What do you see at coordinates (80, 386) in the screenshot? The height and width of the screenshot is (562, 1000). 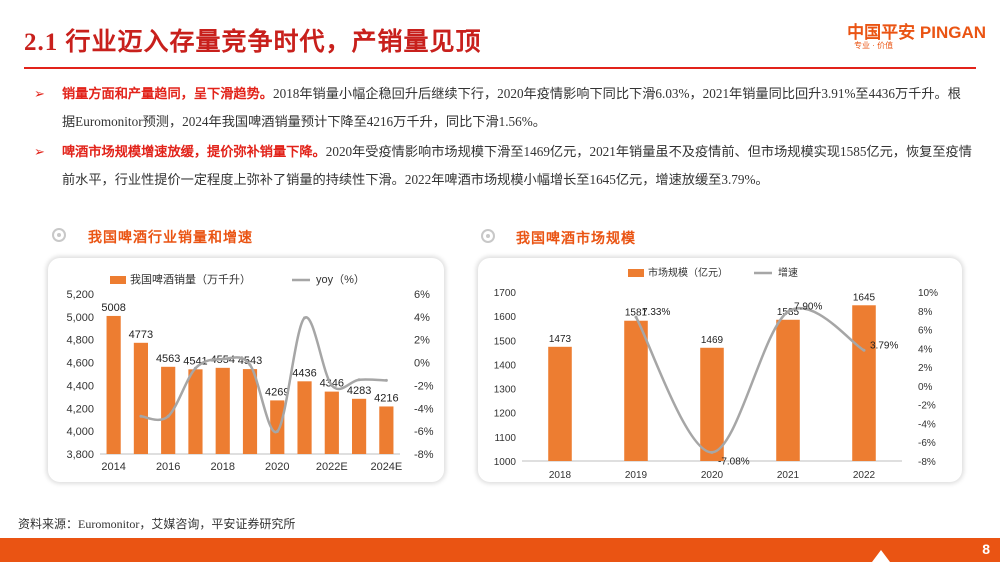 I see `y-left-tick-label: 4,400` at bounding box center [80, 386].